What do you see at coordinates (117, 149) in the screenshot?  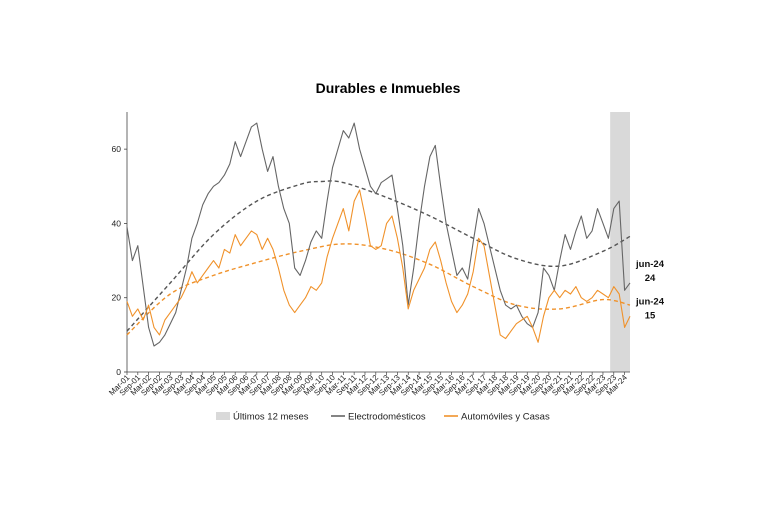 I see `y-tick-label: 60` at bounding box center [117, 149].